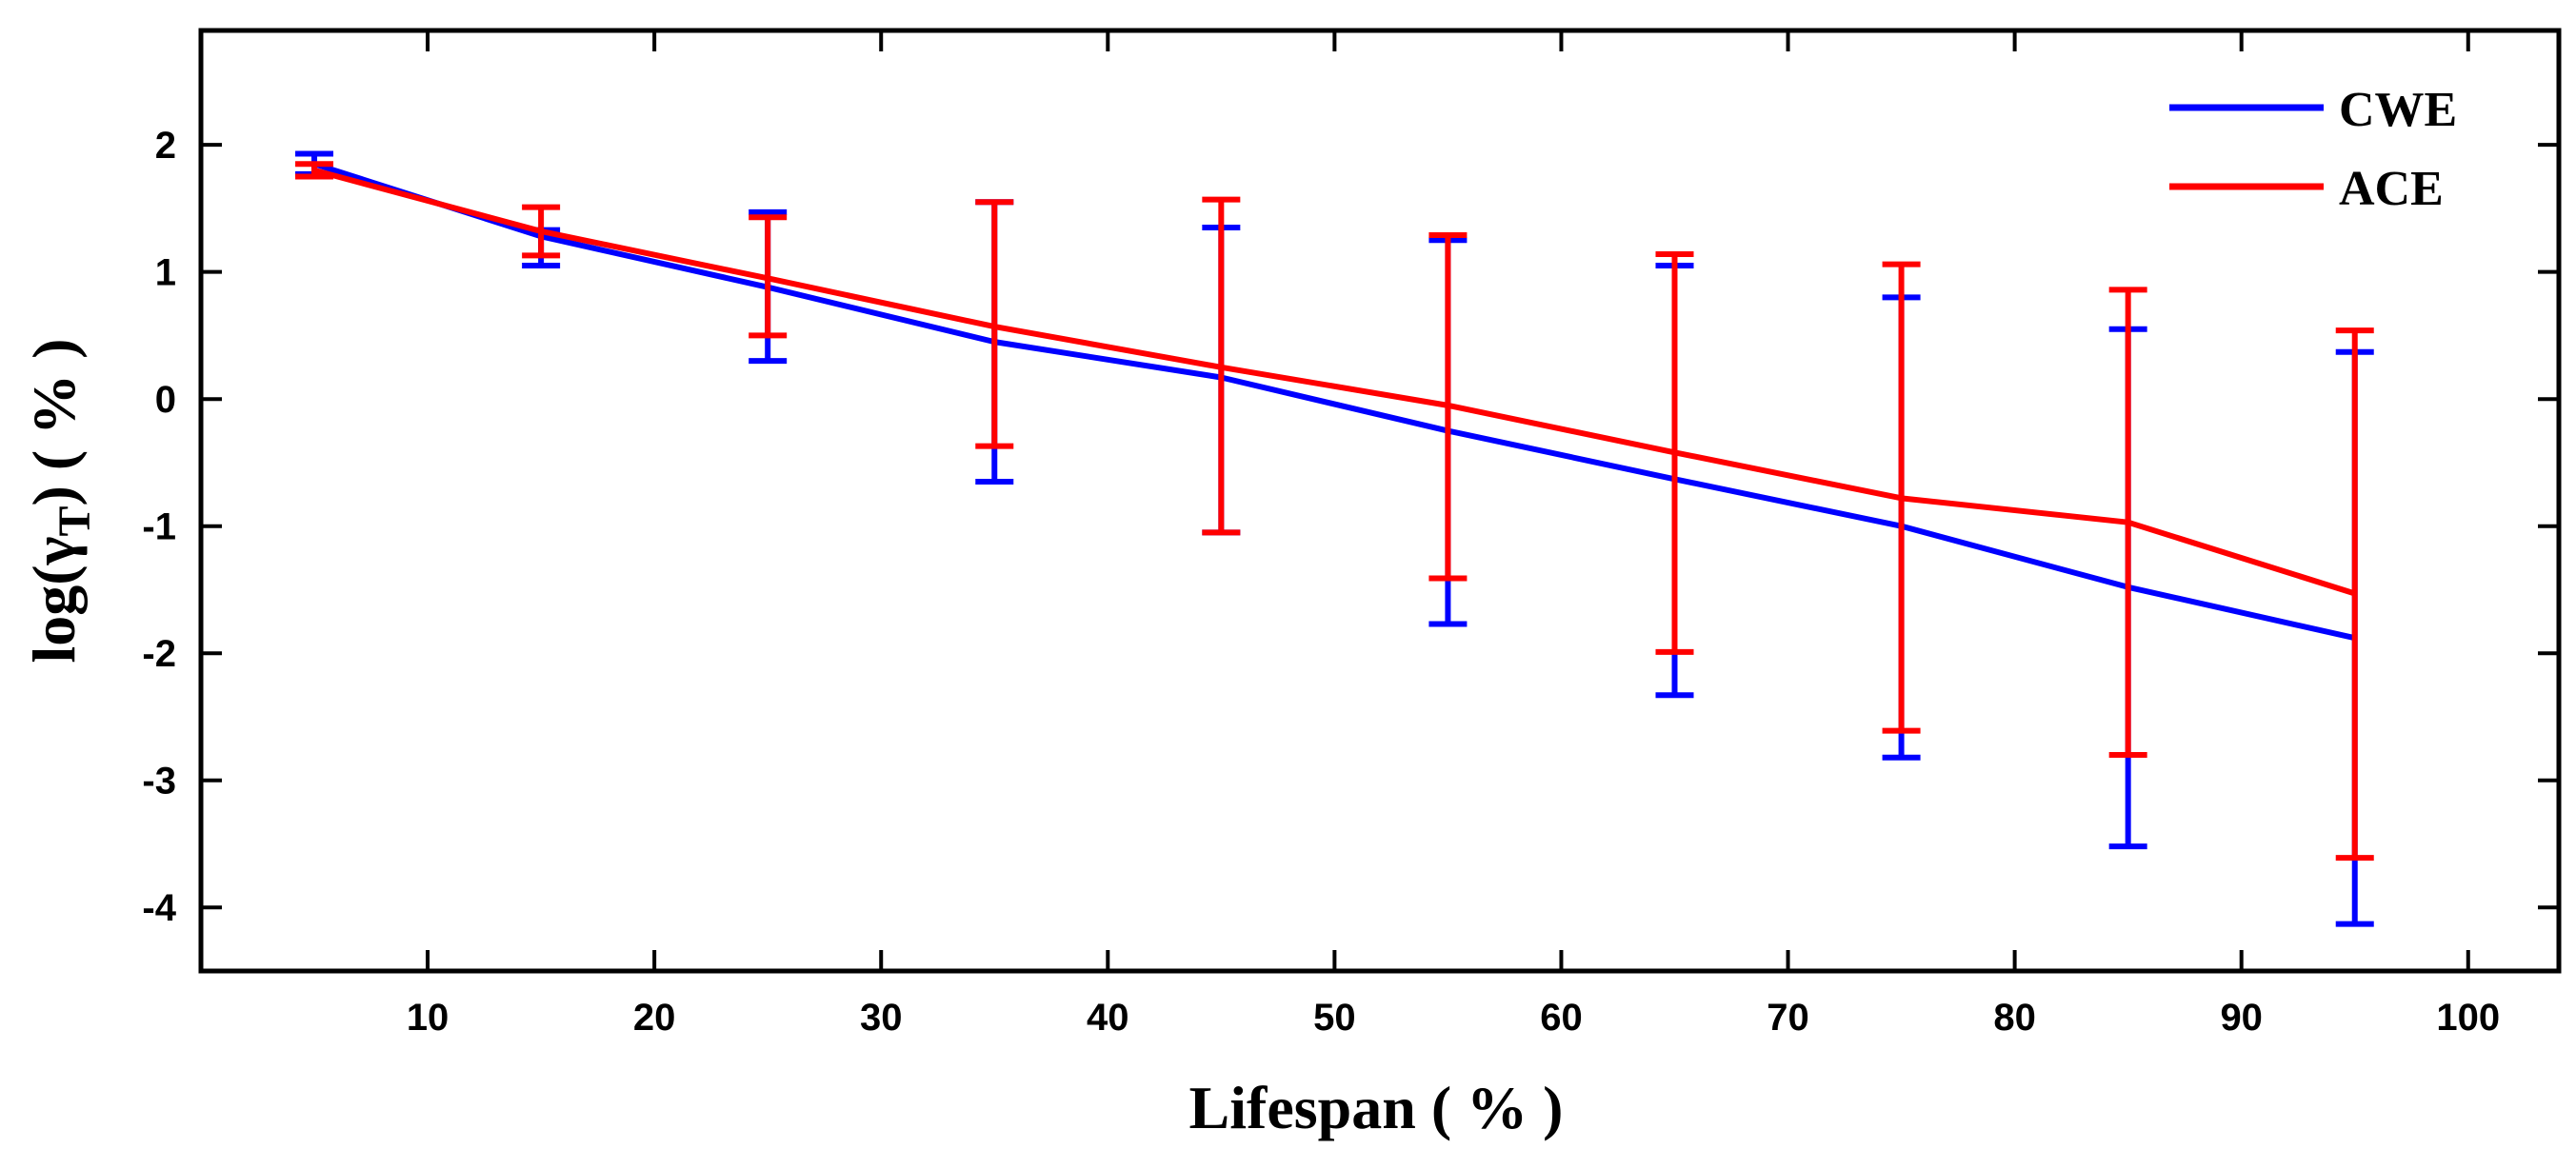  I want to click on legend-label-ace: ACE, so click(2391, 189).